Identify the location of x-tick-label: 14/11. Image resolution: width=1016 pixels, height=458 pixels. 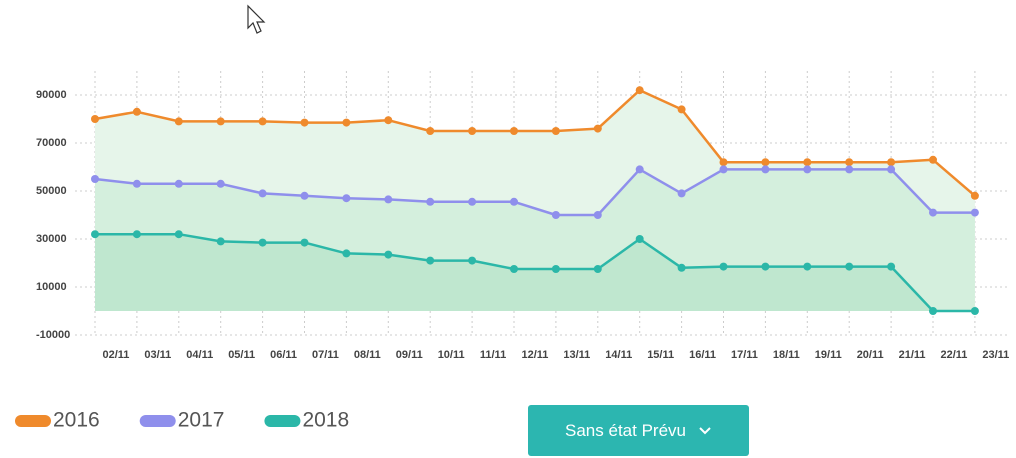
(618, 355).